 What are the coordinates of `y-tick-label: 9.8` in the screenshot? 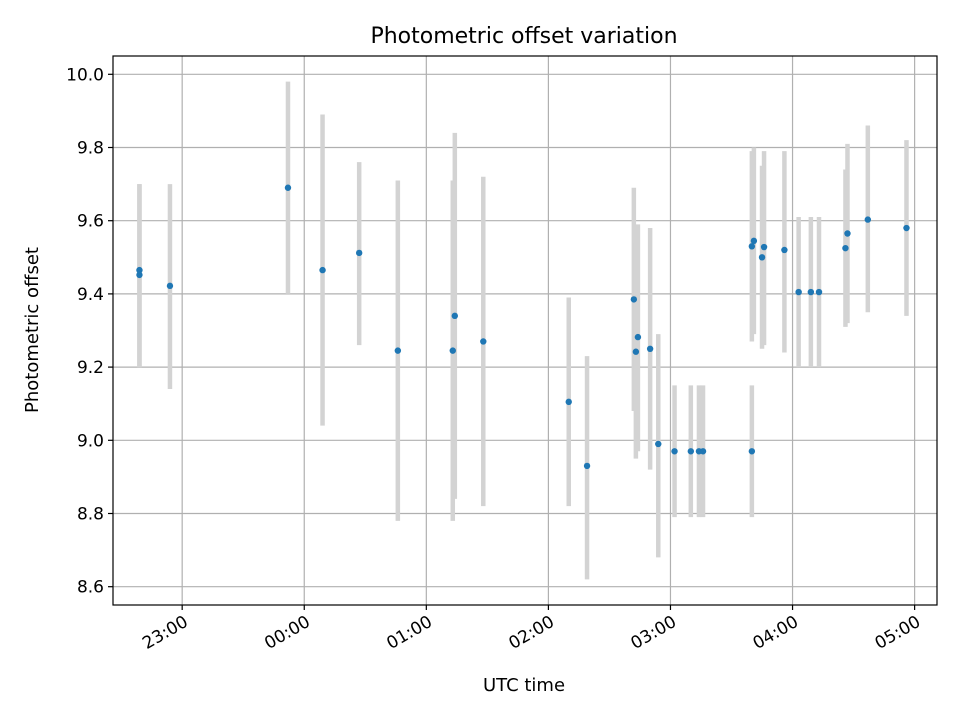 It's located at (90, 149).